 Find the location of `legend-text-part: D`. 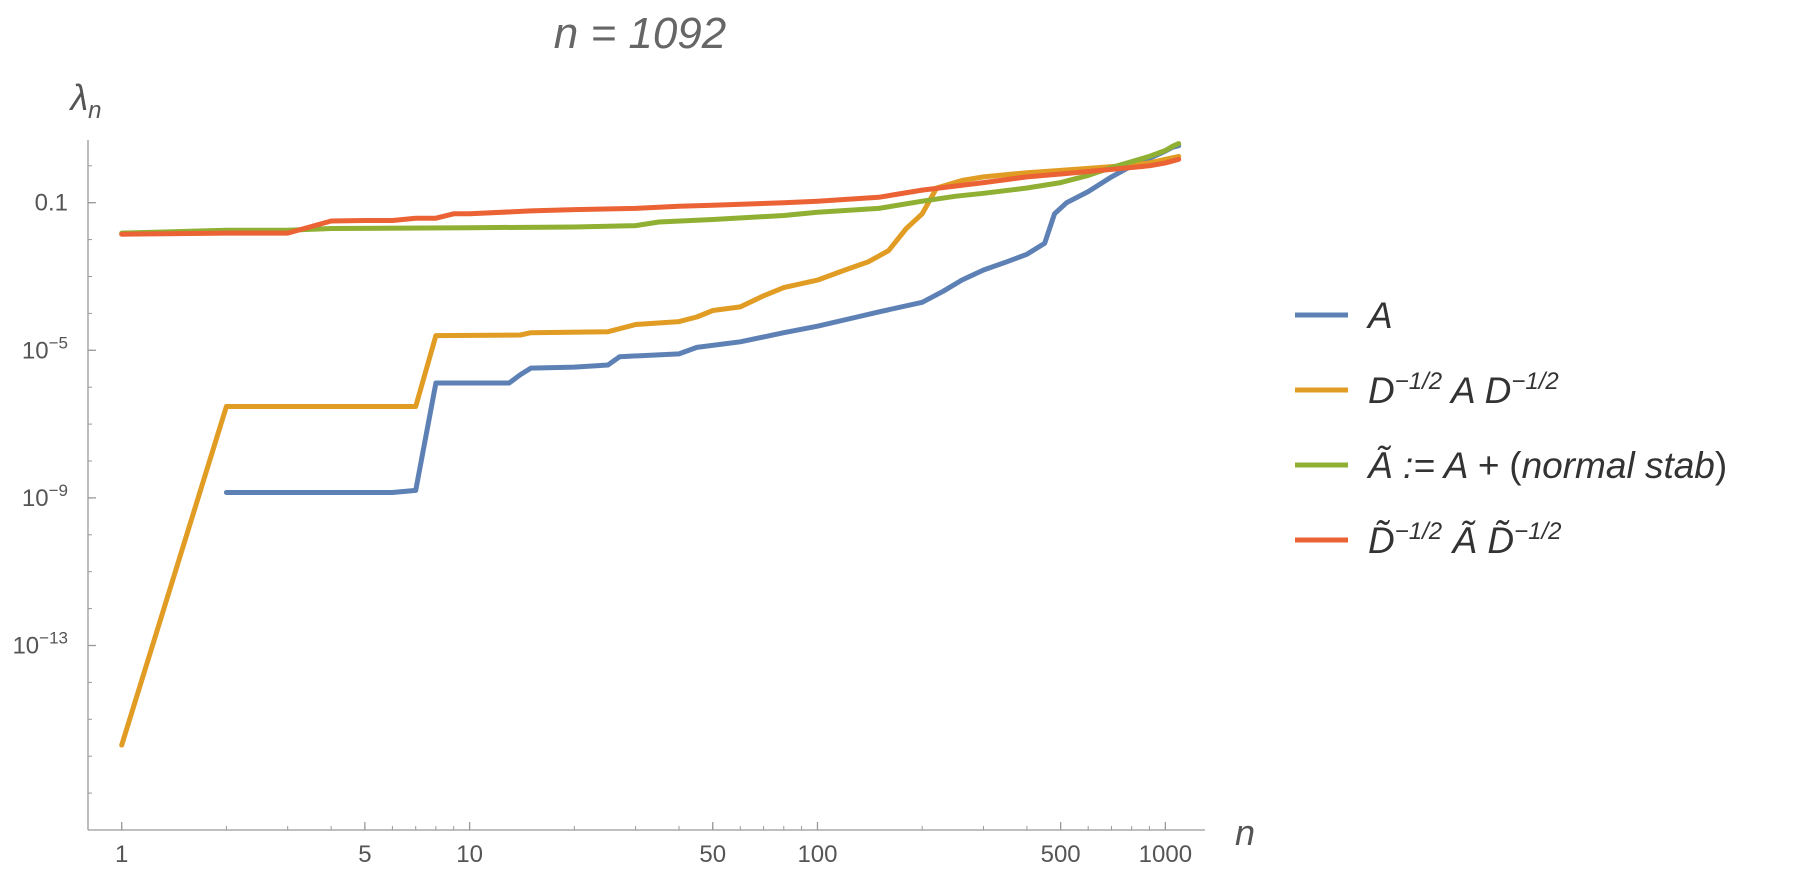

legend-text-part: D is located at coordinates (1381, 390).